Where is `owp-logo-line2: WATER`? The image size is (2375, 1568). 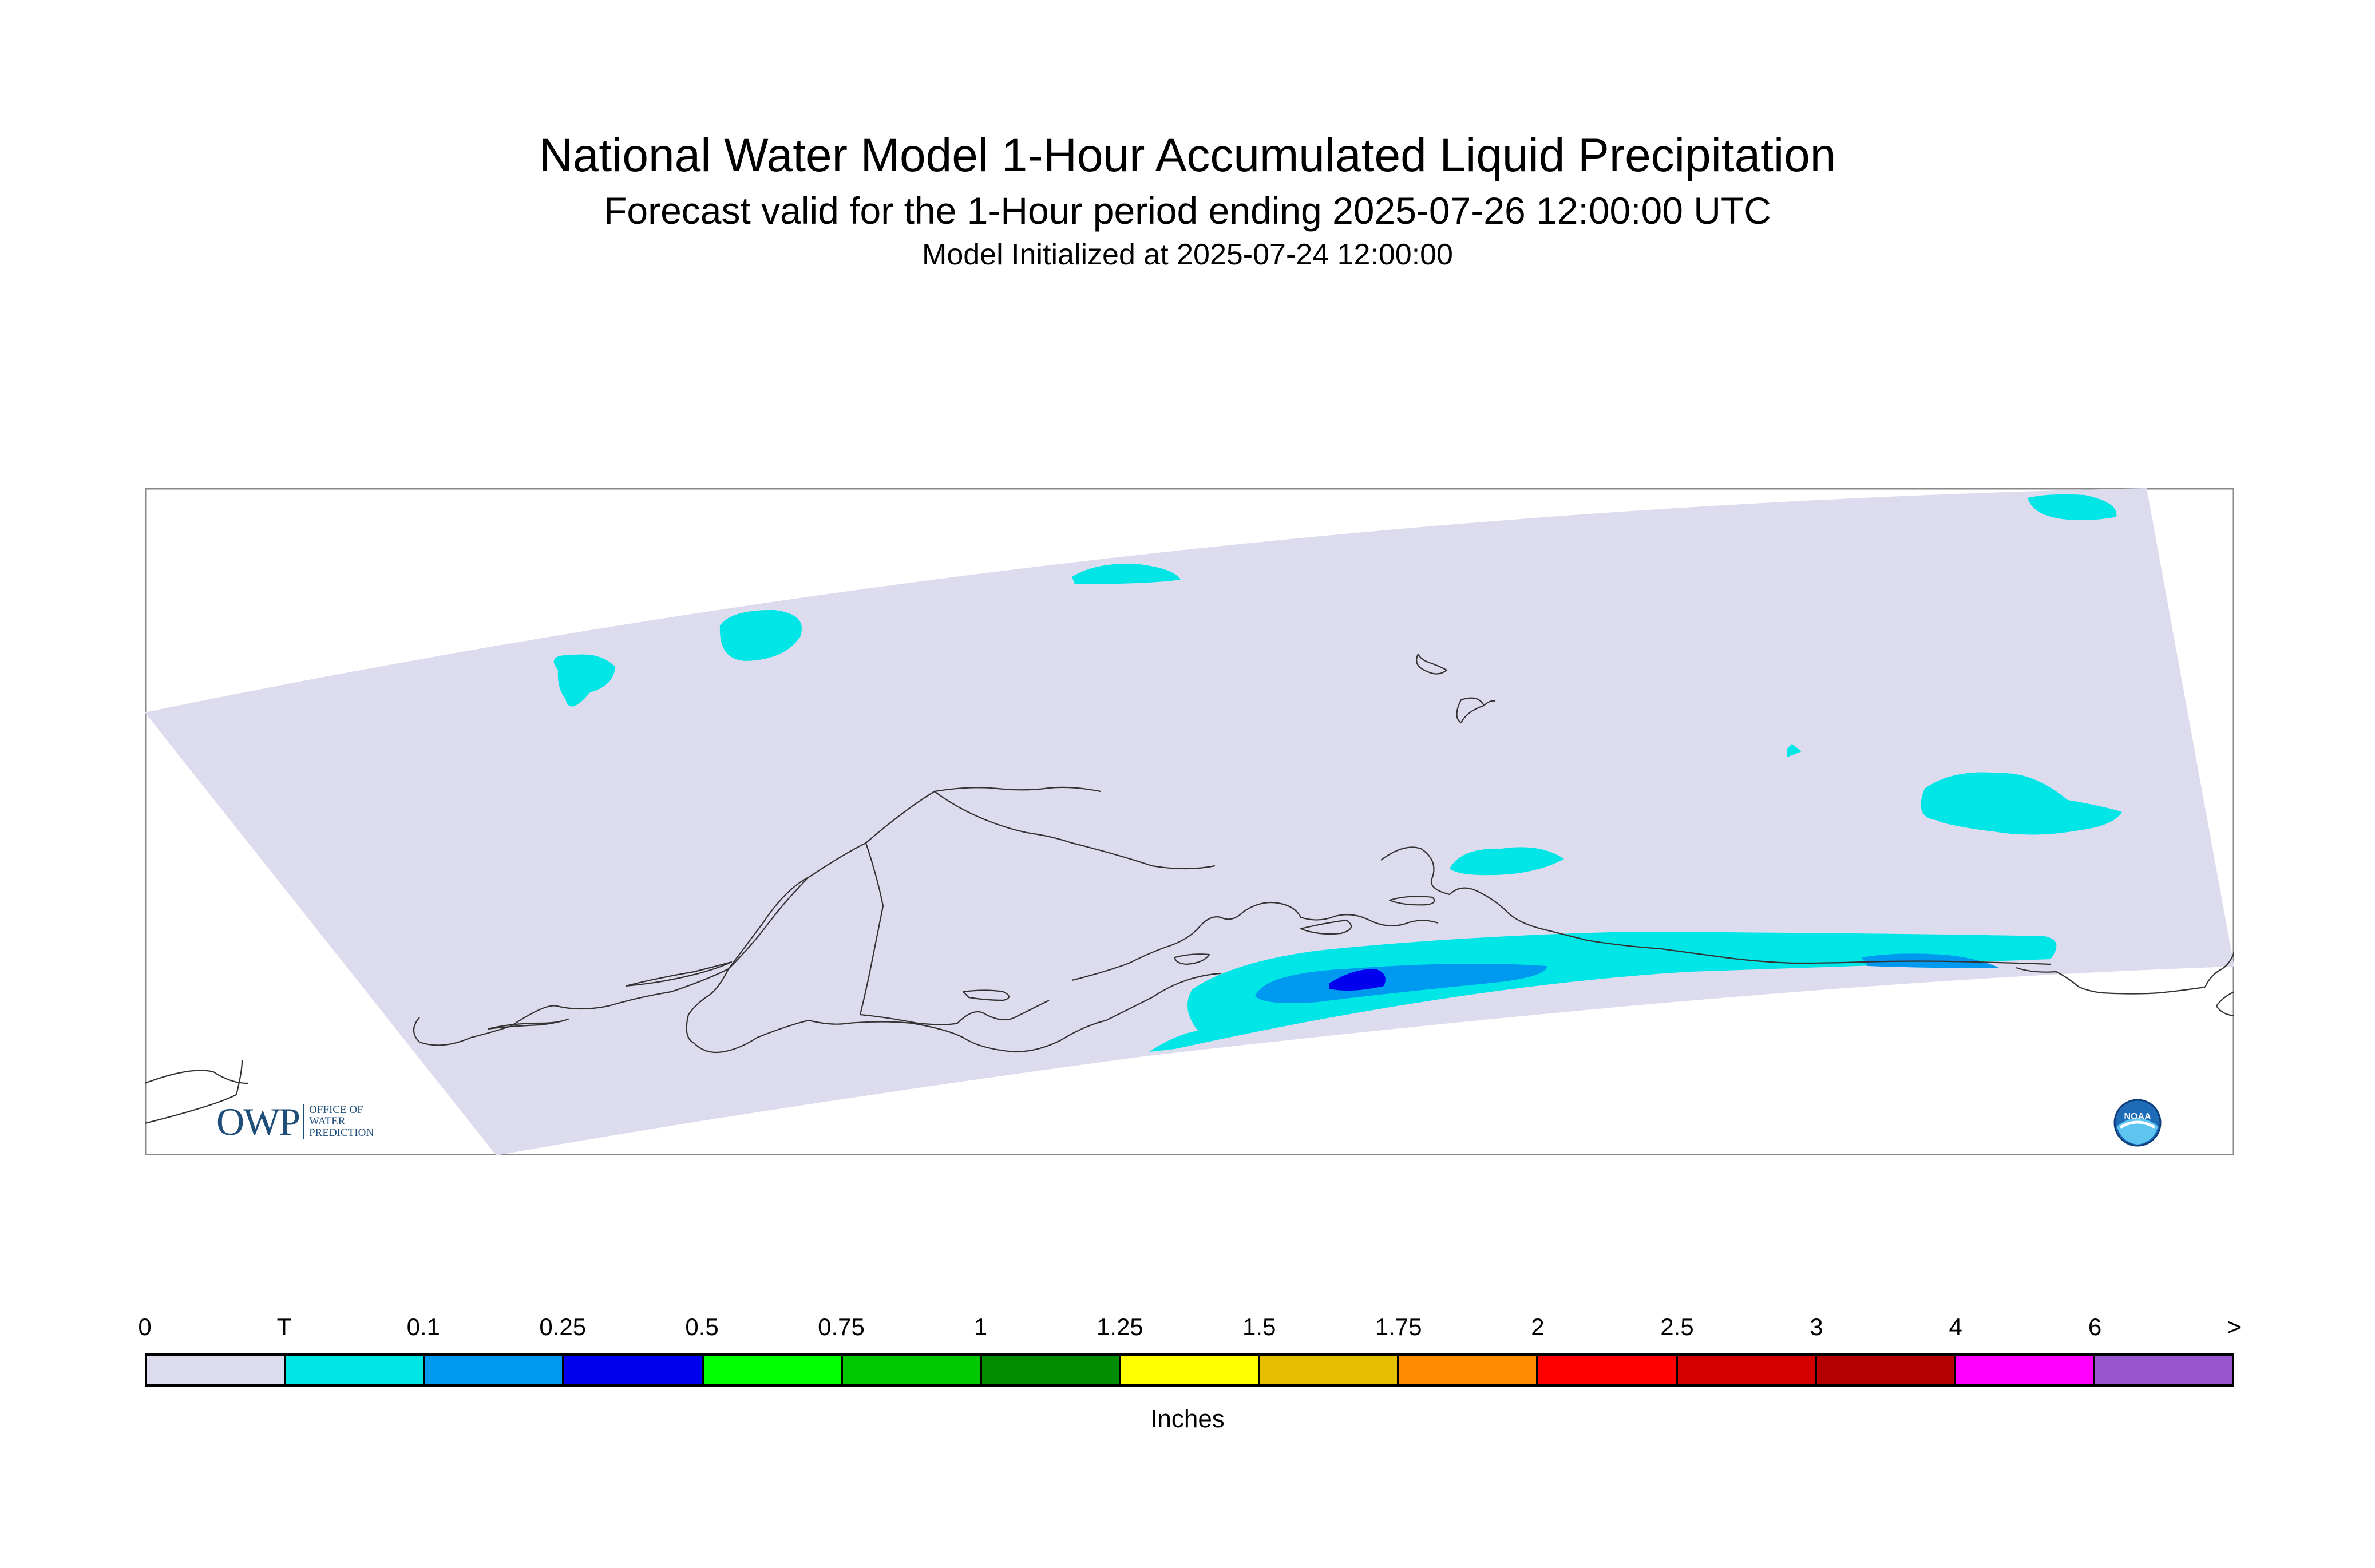
owp-logo-line2: WATER is located at coordinates (327, 1121).